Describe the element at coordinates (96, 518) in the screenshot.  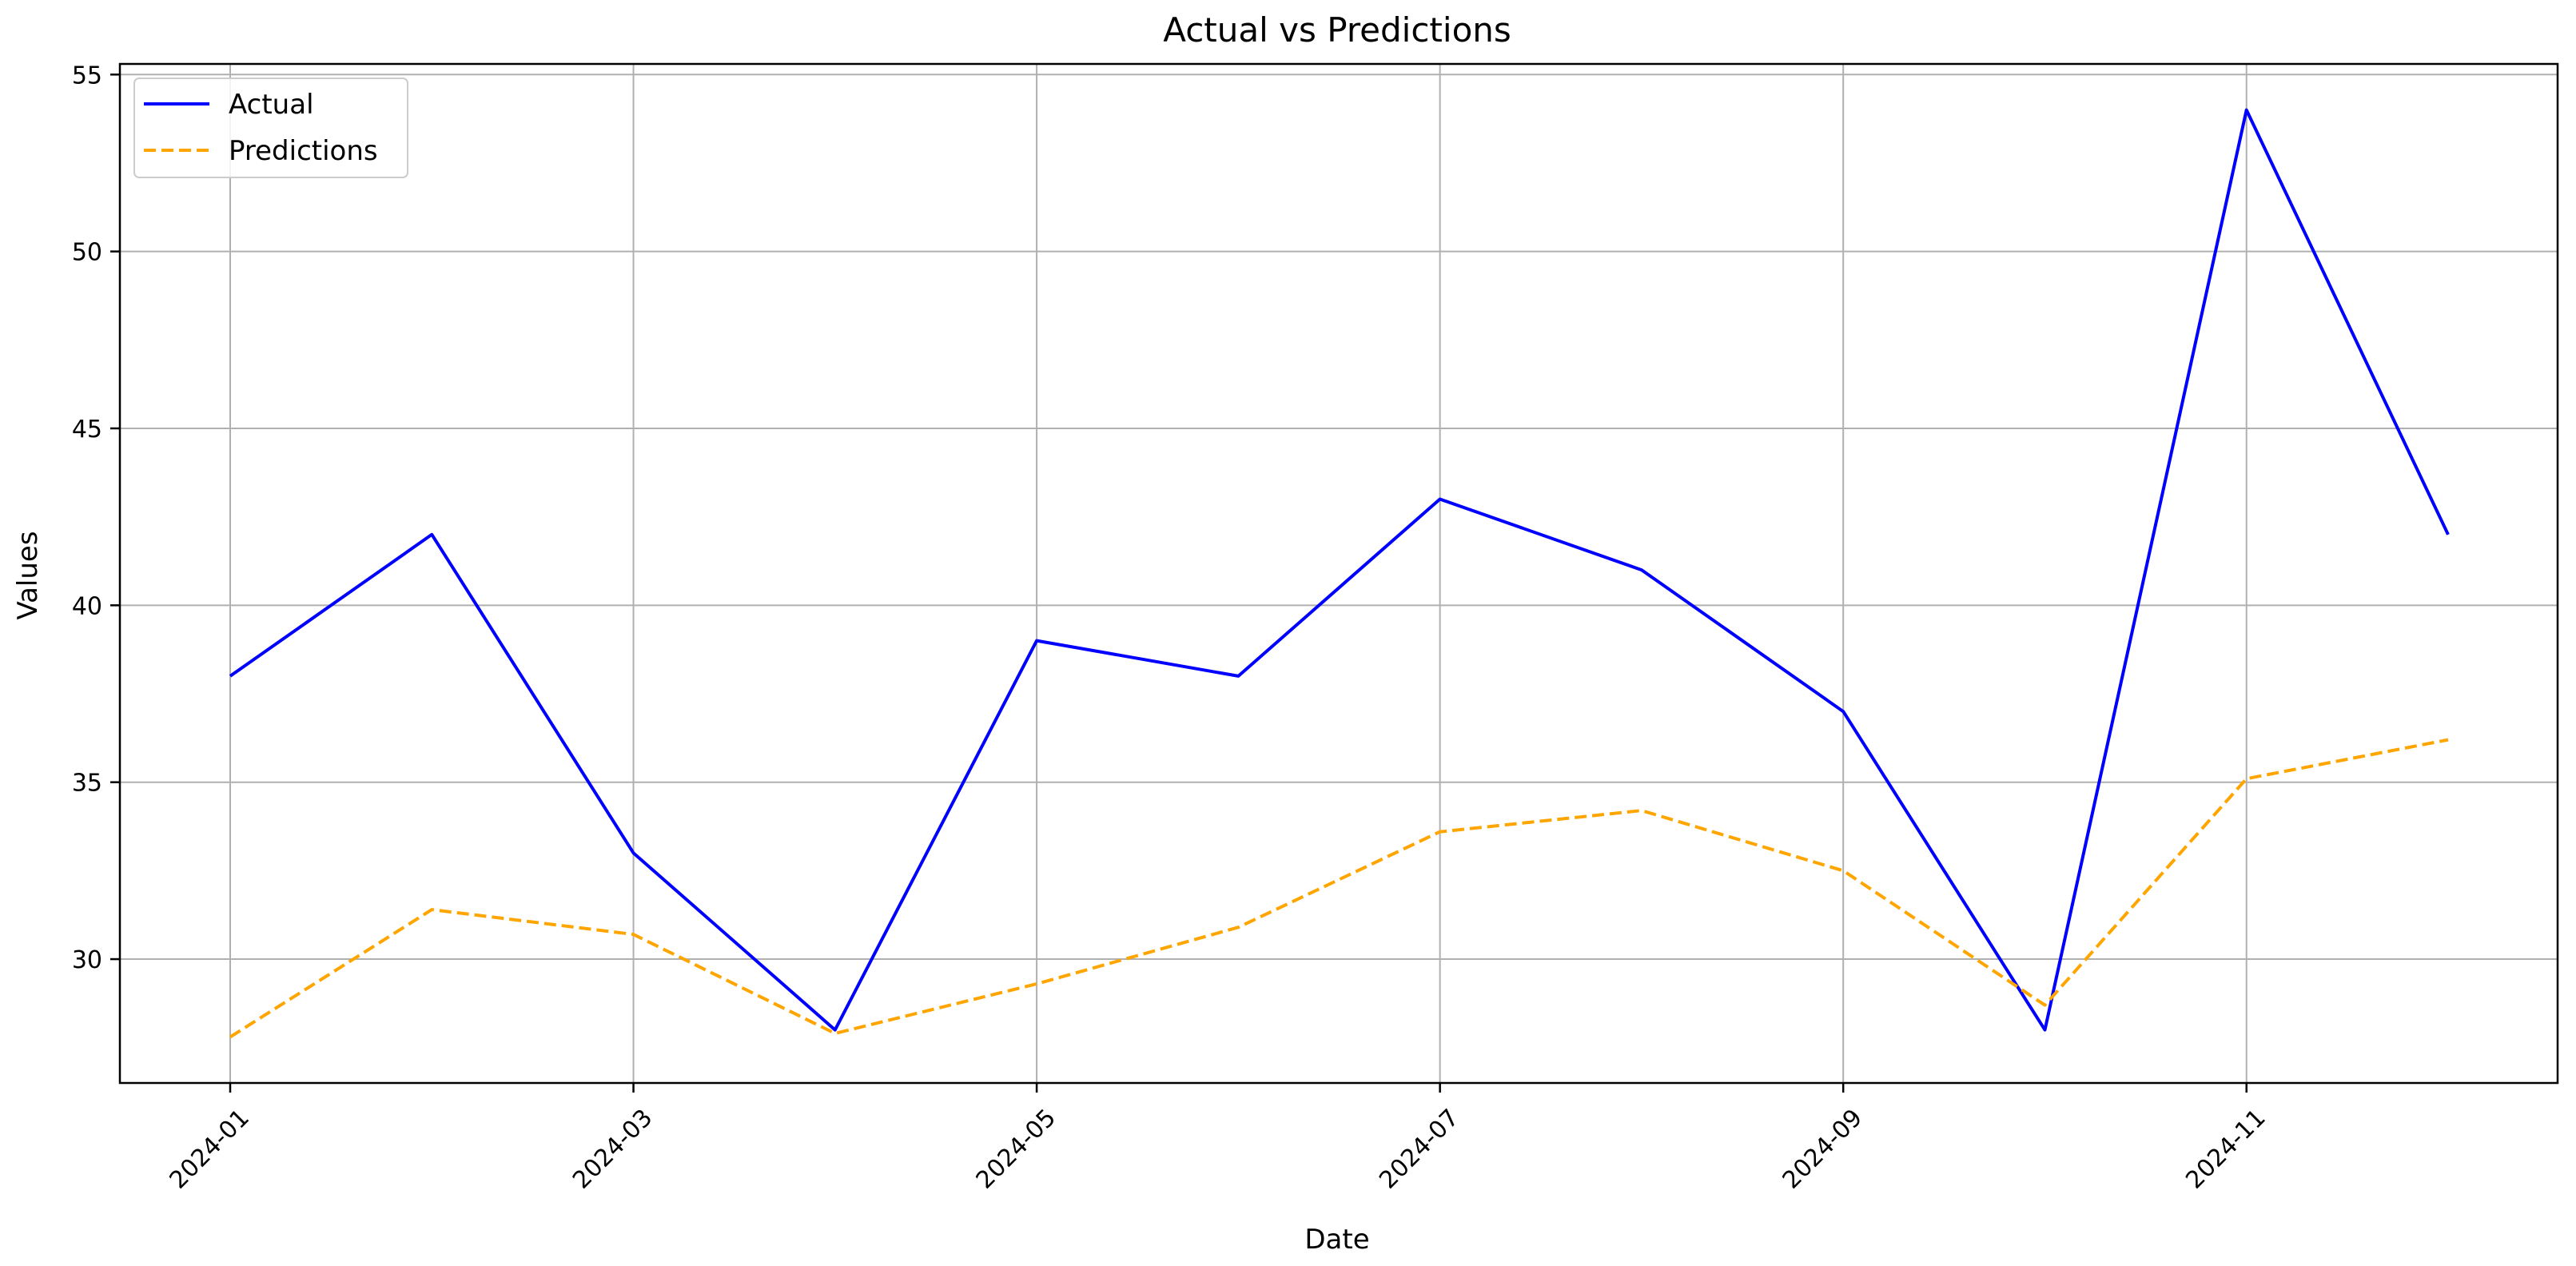
I see `y-axis: 30 35 40 45 50 55` at that location.